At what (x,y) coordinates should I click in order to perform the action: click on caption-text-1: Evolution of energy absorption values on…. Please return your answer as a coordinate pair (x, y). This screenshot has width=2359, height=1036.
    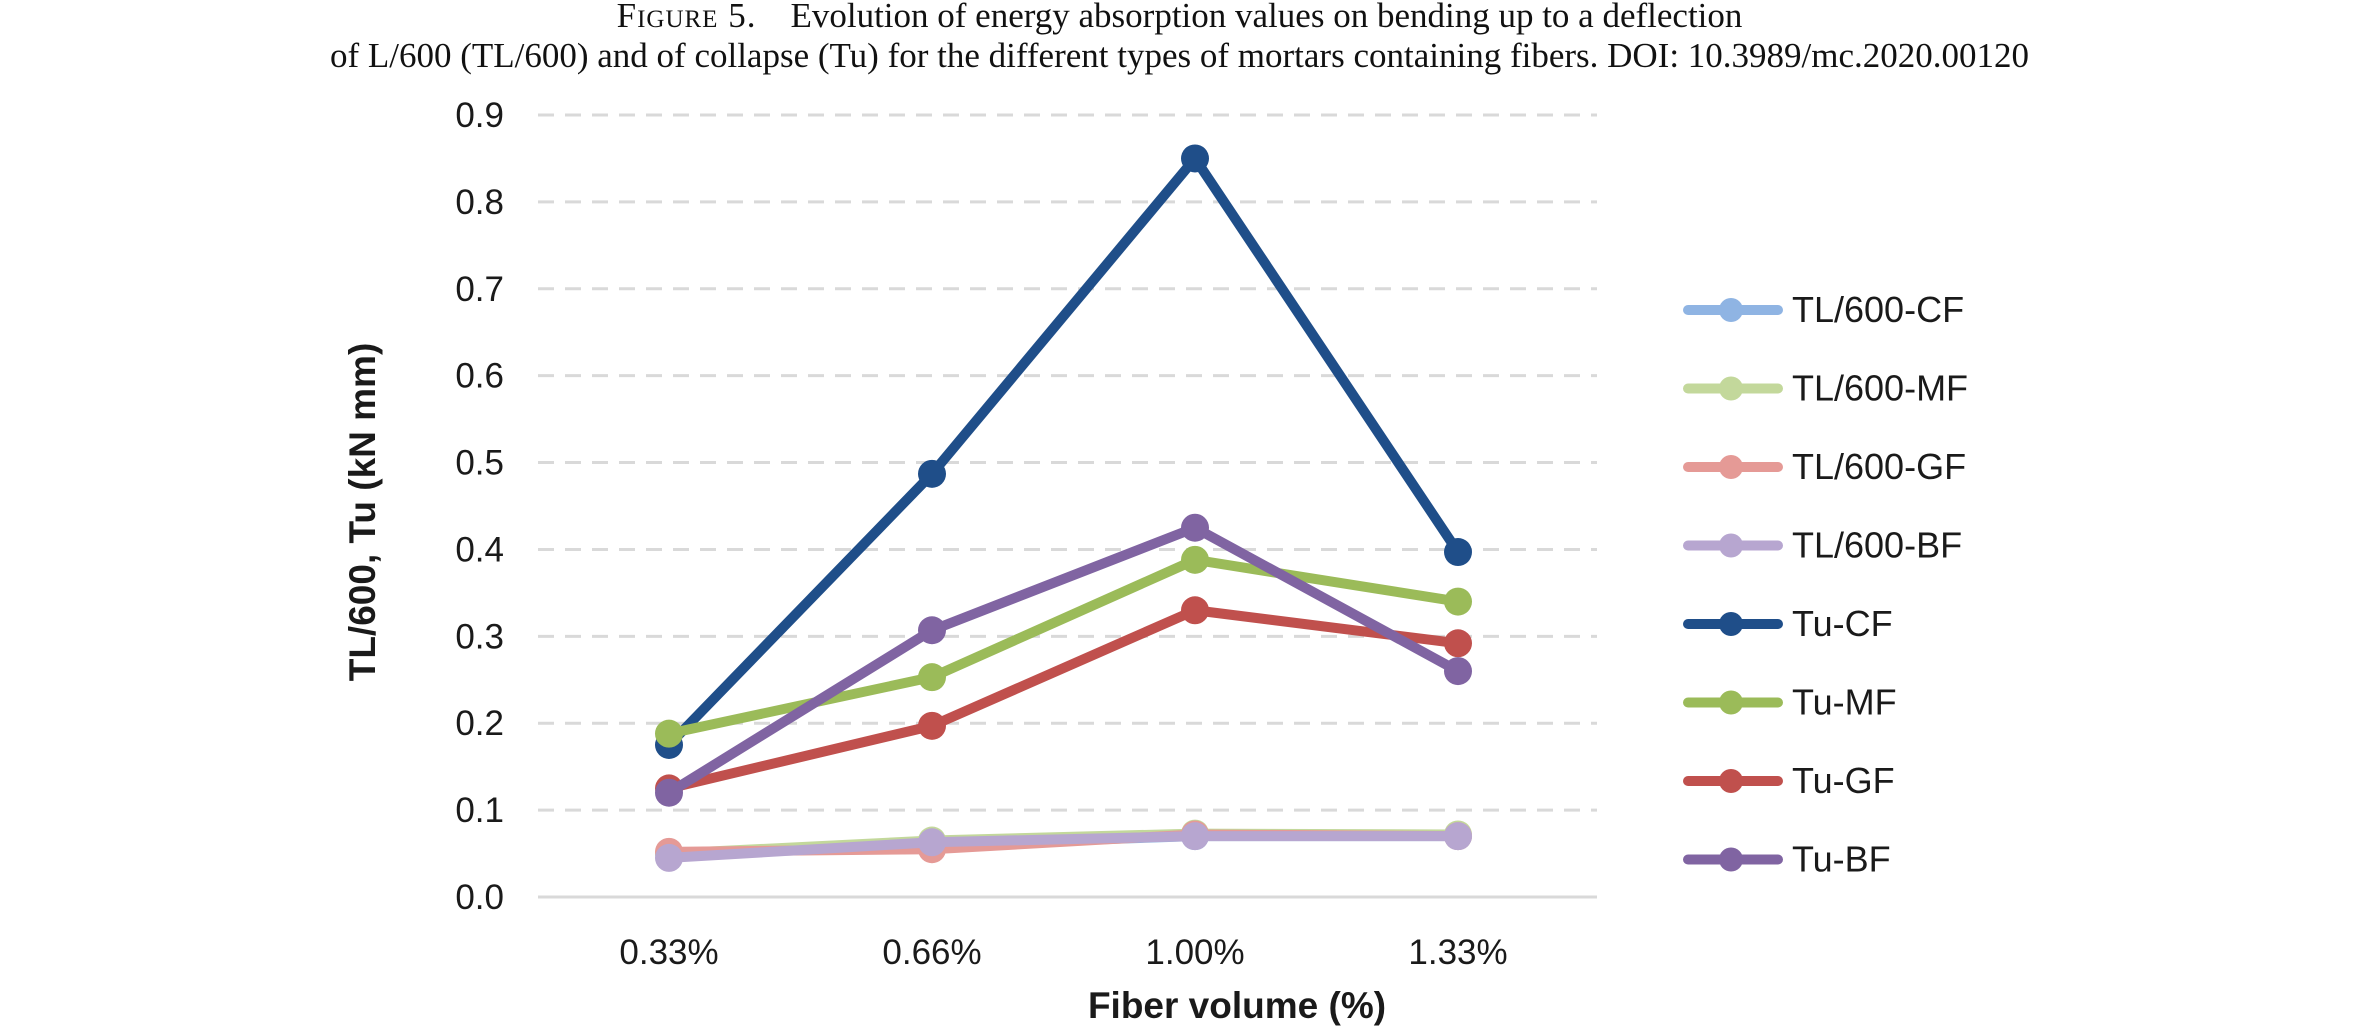
    Looking at the image, I should click on (1266, 17).